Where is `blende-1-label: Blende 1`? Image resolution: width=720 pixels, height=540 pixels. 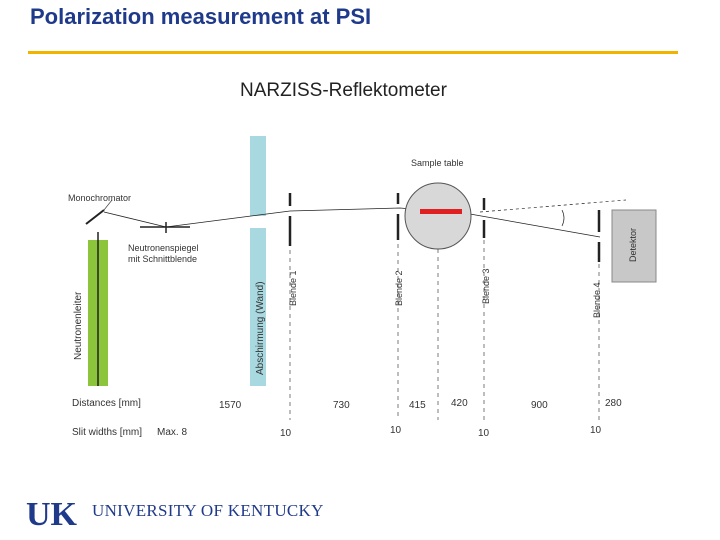 blende-1-label: Blende 1 is located at coordinates (293, 288).